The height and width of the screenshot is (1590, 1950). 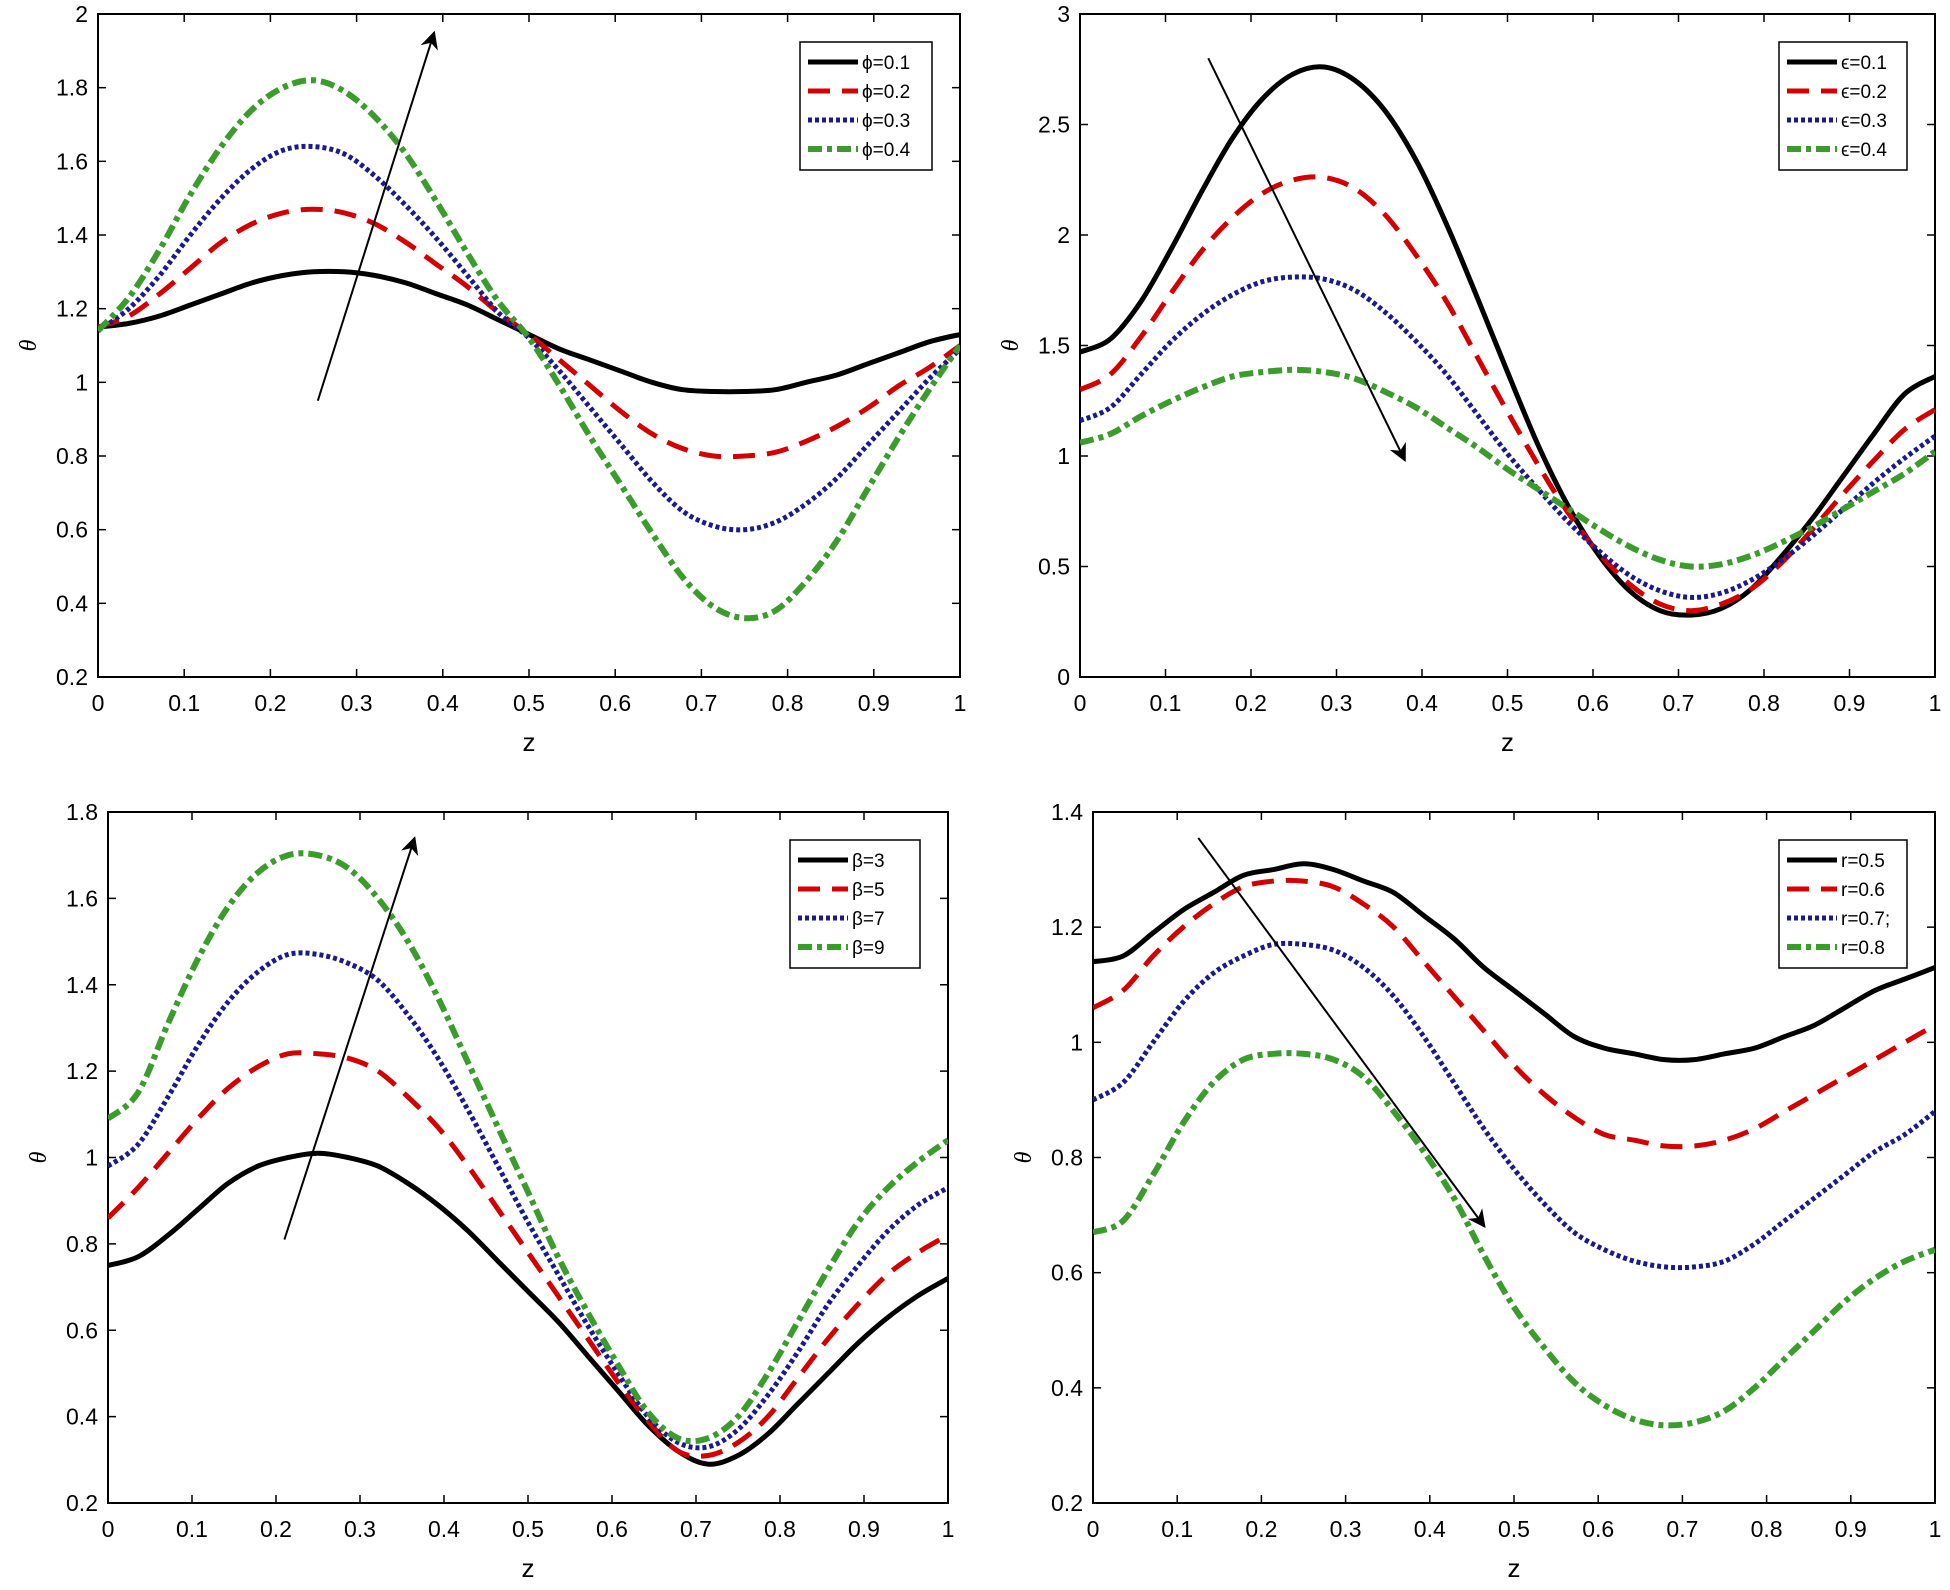 I want to click on legend: r=0.5 r=0.6 r=0.7; r=0.8, so click(x=1843, y=904).